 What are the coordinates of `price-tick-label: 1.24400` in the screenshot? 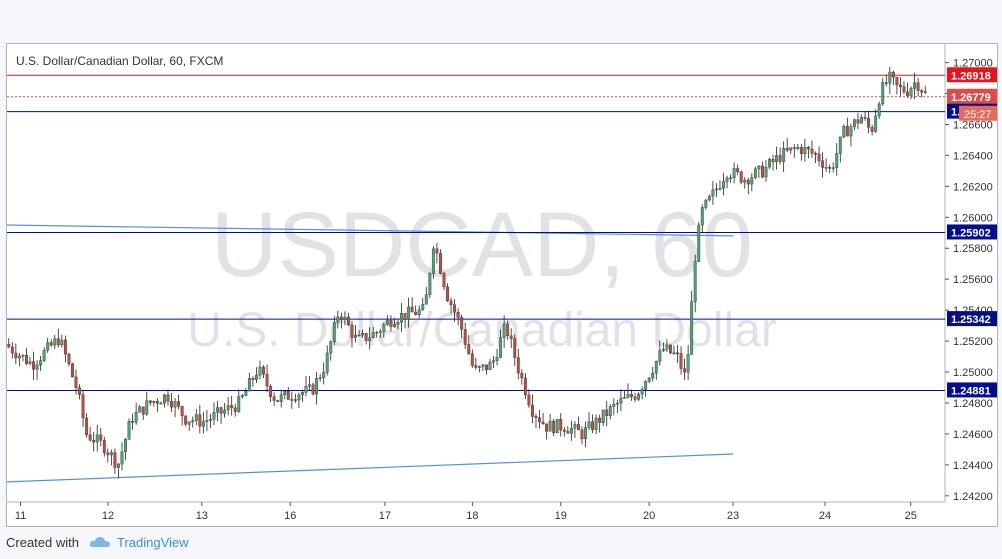 It's located at (973, 466).